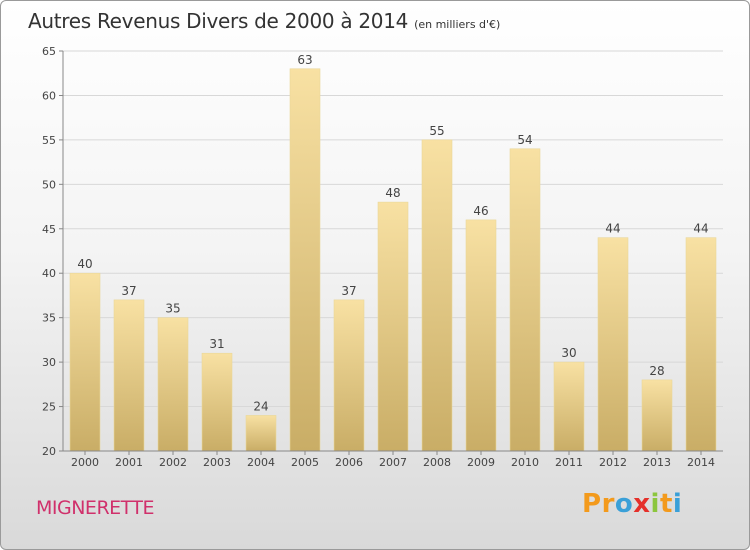 The height and width of the screenshot is (550, 750). I want to click on bar-2011, so click(569, 406).